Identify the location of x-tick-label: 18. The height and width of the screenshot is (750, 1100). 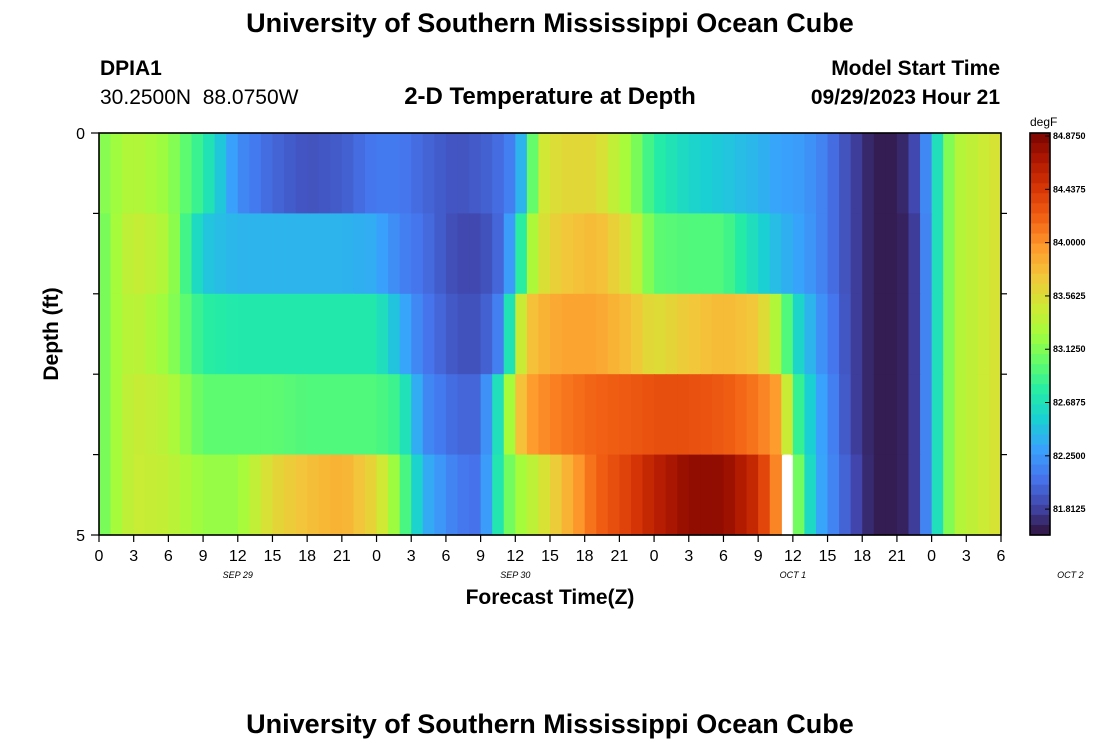
(862, 556).